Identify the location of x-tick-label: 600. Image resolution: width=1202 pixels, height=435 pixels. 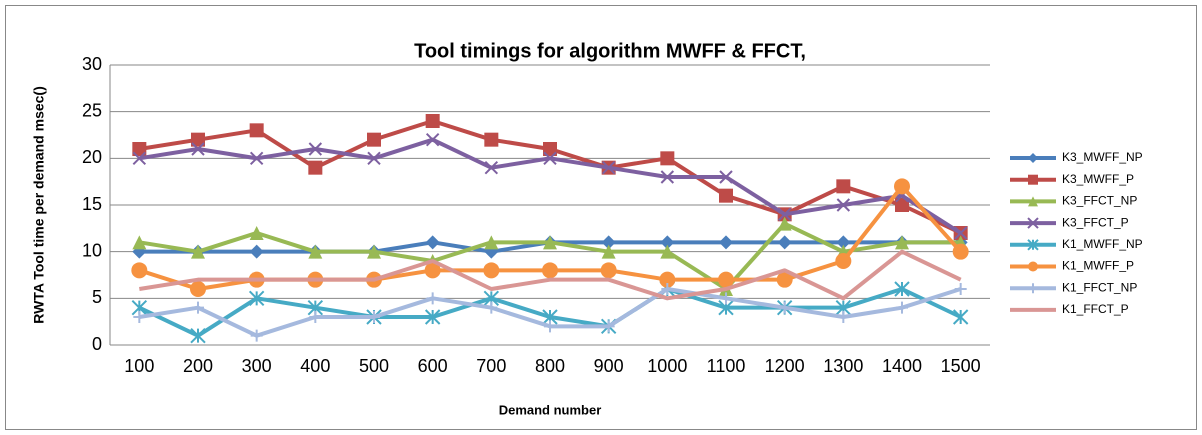
(433, 366).